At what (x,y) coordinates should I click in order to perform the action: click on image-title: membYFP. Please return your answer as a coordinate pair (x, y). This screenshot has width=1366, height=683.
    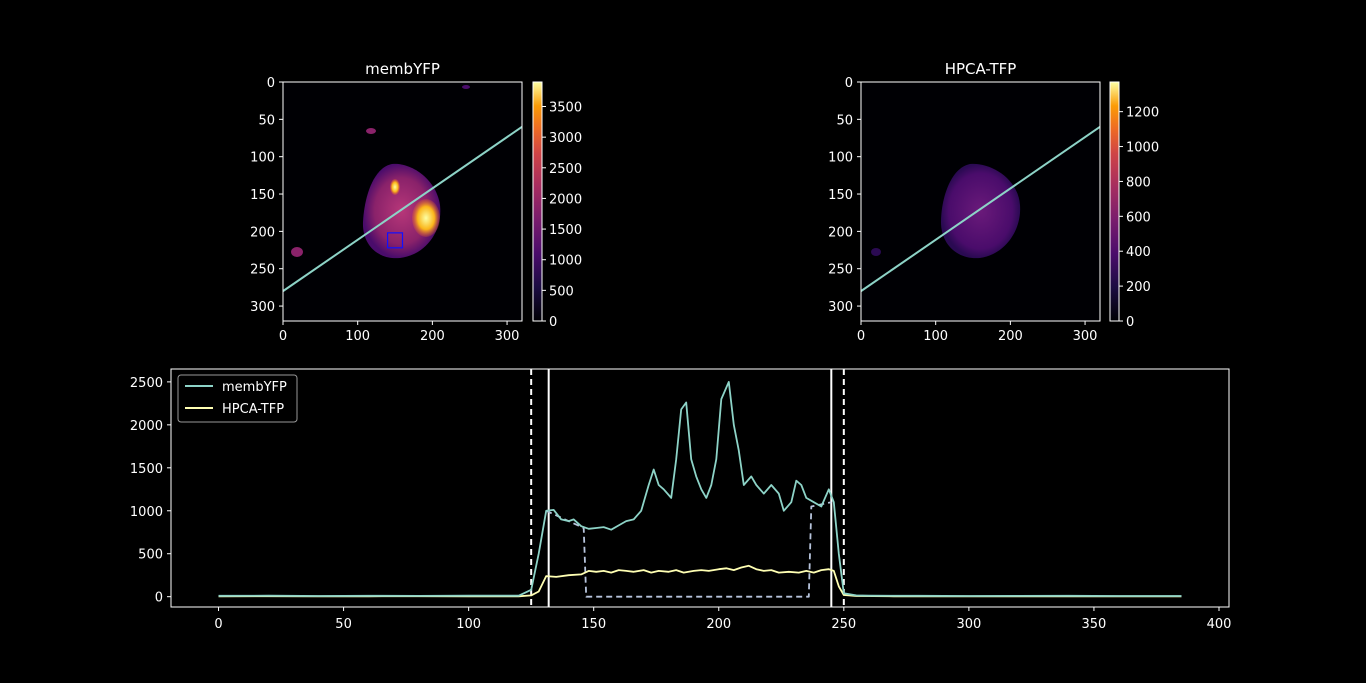
    Looking at the image, I should click on (402, 69).